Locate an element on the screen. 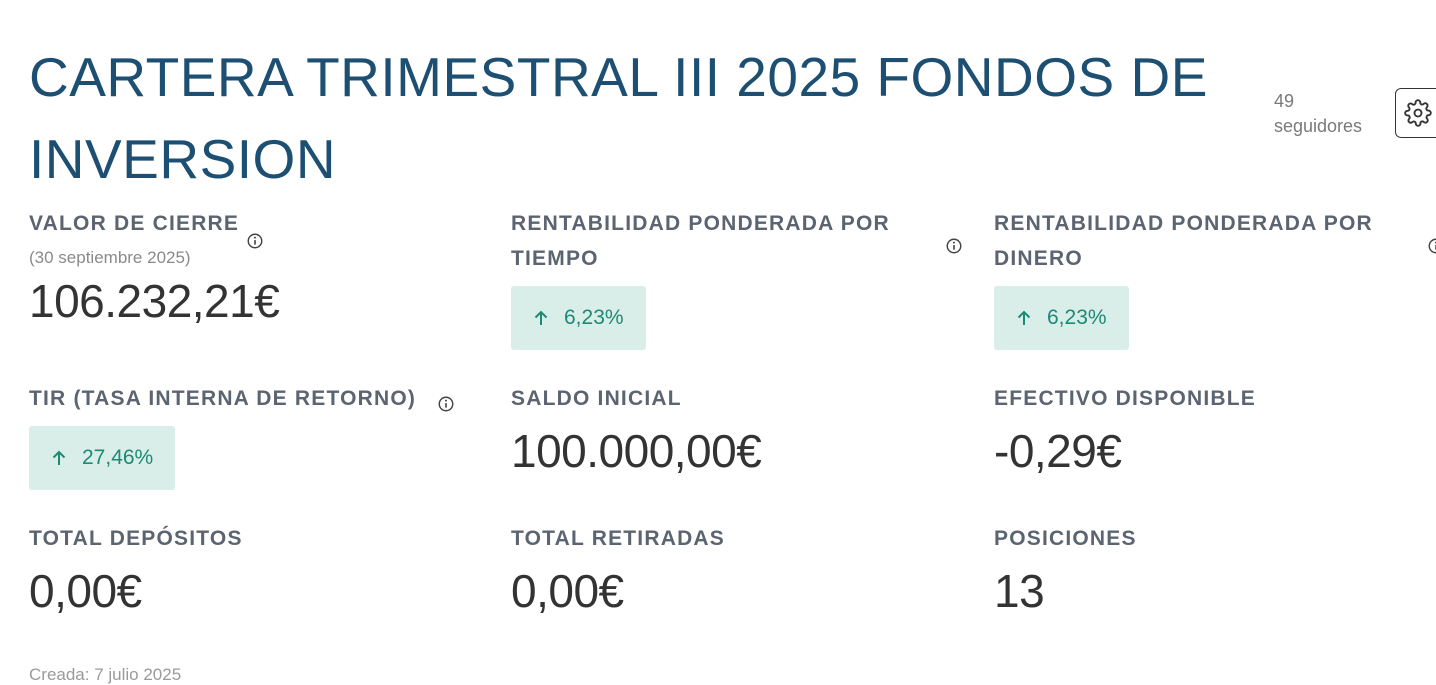  twr-label: RENTABILIDAD PONDERADA POR TIEMPO is located at coordinates (700, 241).